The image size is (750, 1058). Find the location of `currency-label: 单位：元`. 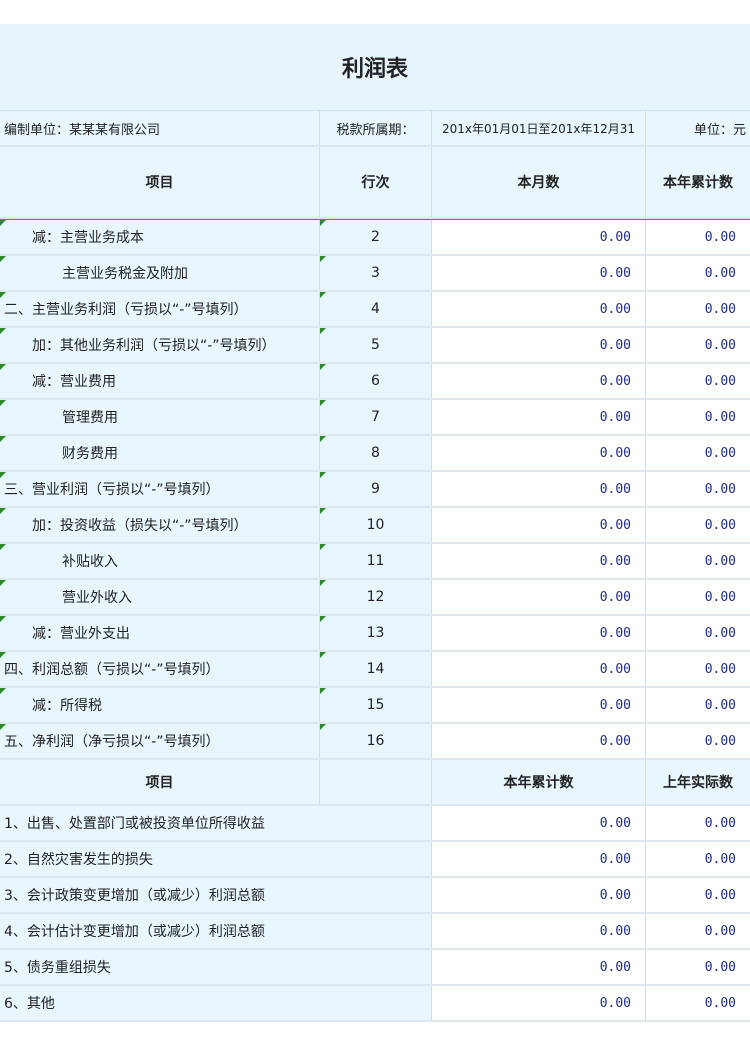

currency-label: 单位：元 is located at coordinates (719, 130).